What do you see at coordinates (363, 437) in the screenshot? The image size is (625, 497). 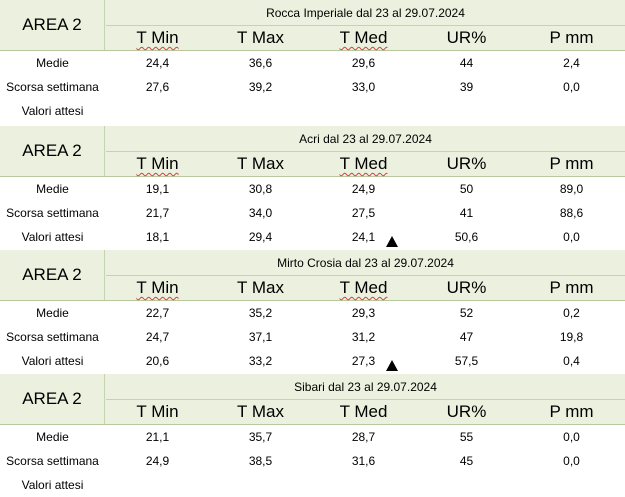 I see `cell-tmed: 28,7` at bounding box center [363, 437].